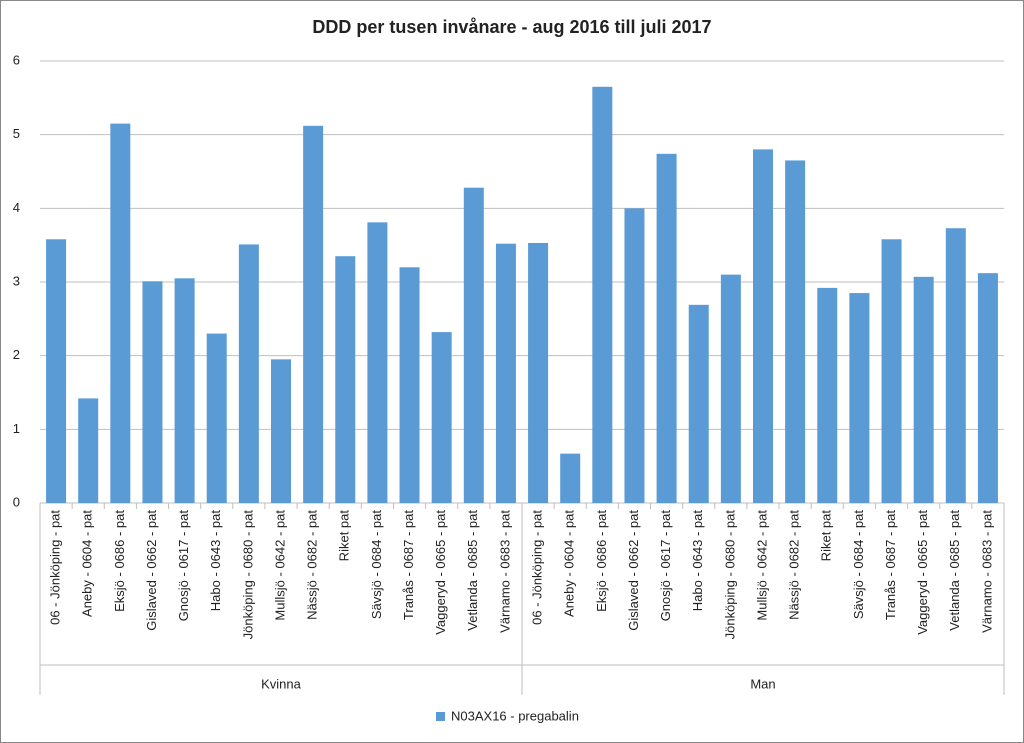  What do you see at coordinates (281, 683) in the screenshot?
I see `group-label: Kvinna` at bounding box center [281, 683].